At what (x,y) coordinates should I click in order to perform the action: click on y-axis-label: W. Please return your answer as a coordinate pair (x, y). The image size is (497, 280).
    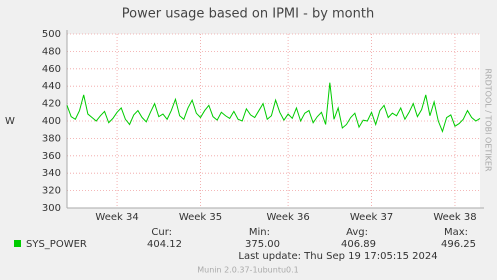
    Looking at the image, I should click on (10, 121).